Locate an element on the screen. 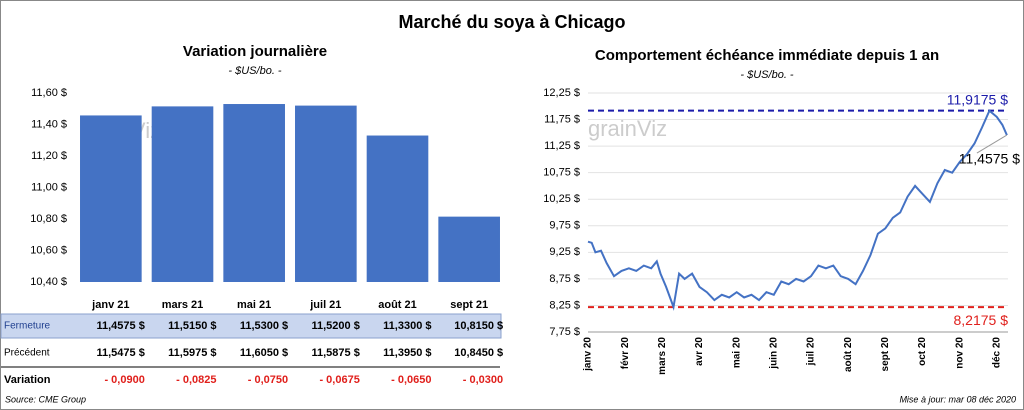 Image resolution: width=1024 pixels, height=410 pixels. table-cell: 11,5200 $ is located at coordinates (335, 326).